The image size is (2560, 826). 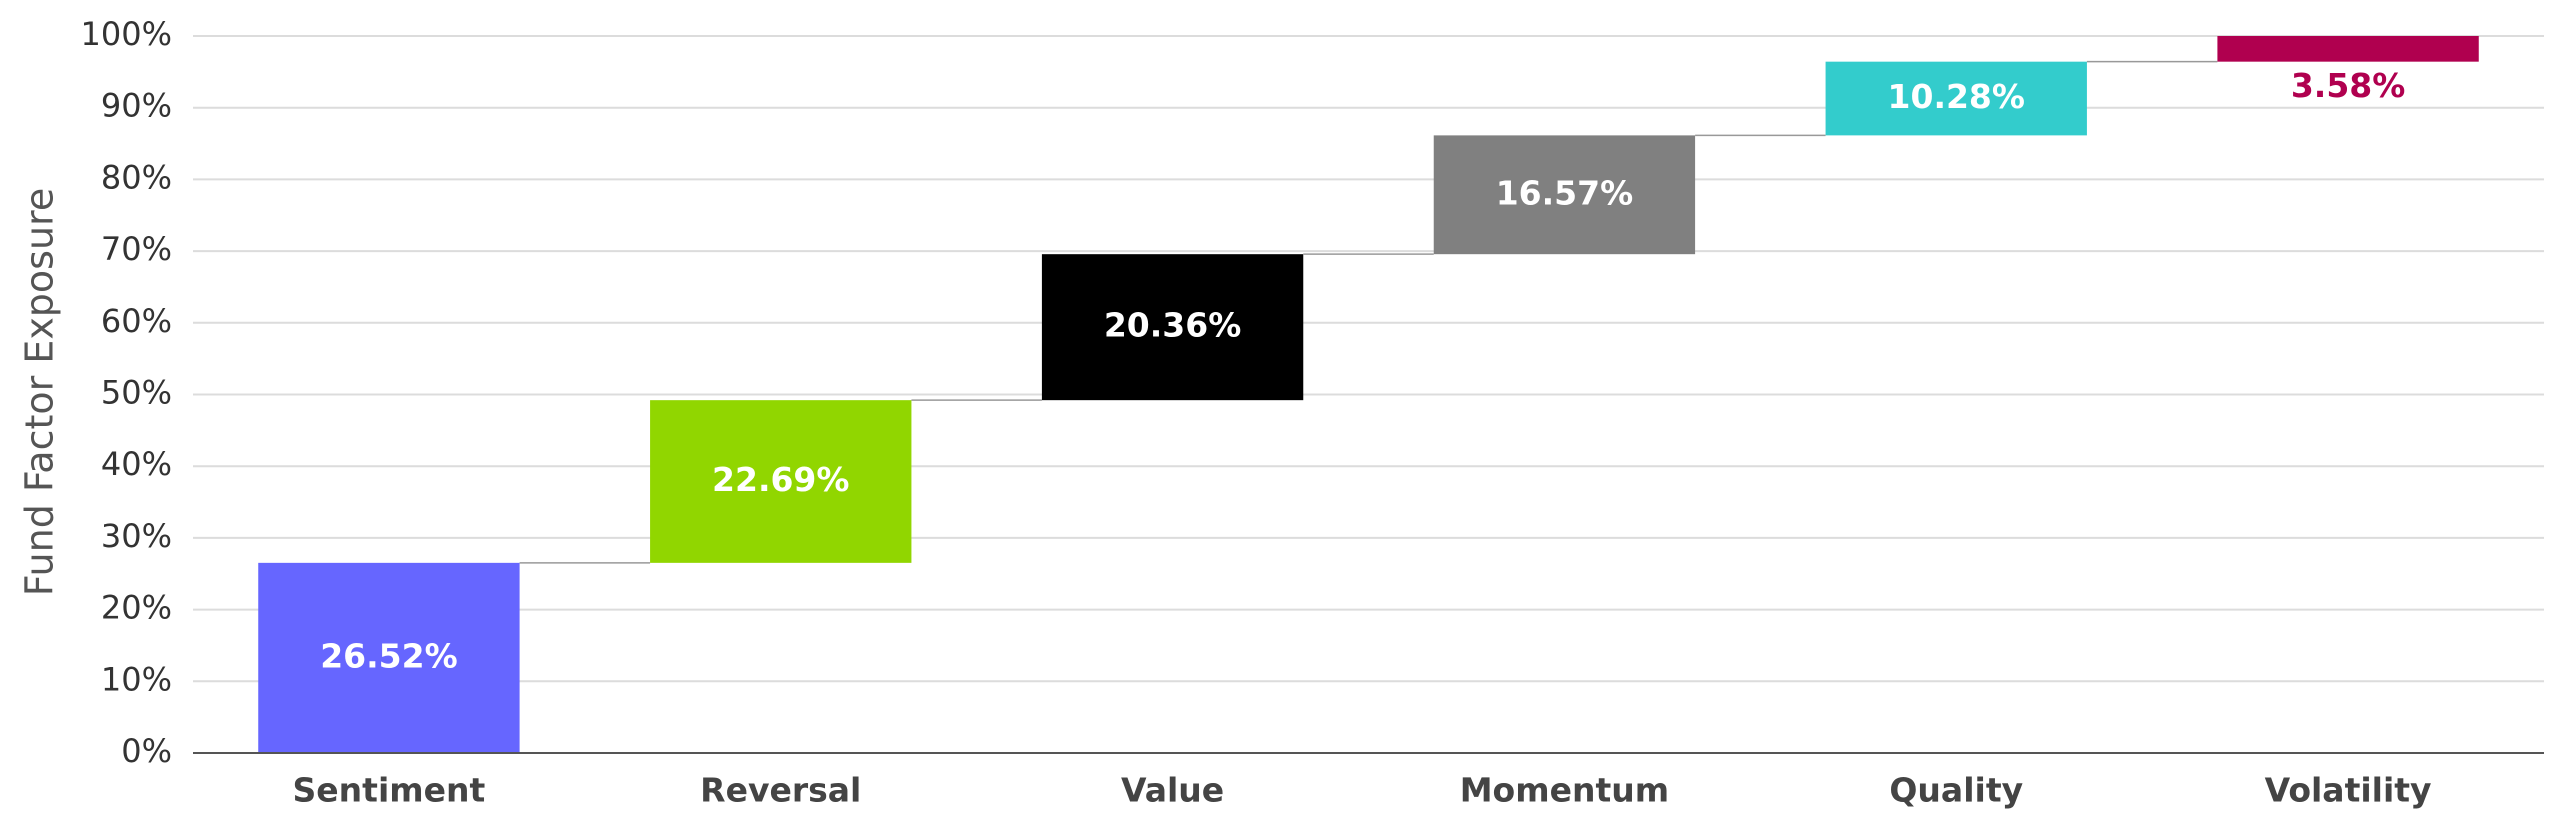 I want to click on y-tick-label: 10%, so click(x=136, y=679).